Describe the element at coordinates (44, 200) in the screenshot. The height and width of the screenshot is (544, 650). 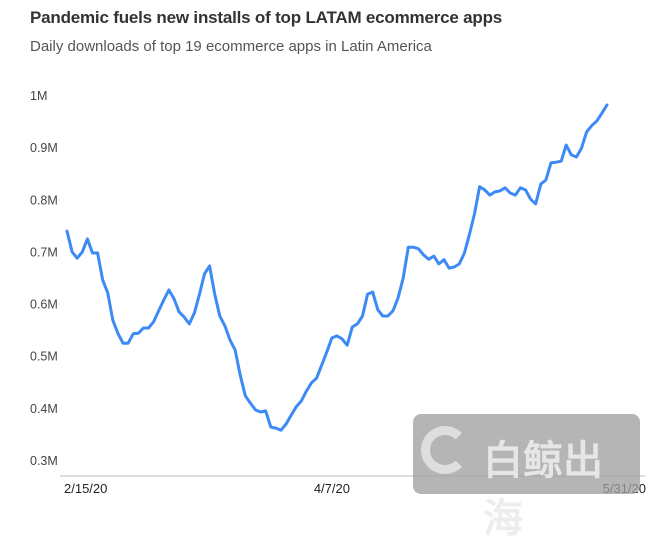
I see `y-tick-label: 0.8M` at that location.